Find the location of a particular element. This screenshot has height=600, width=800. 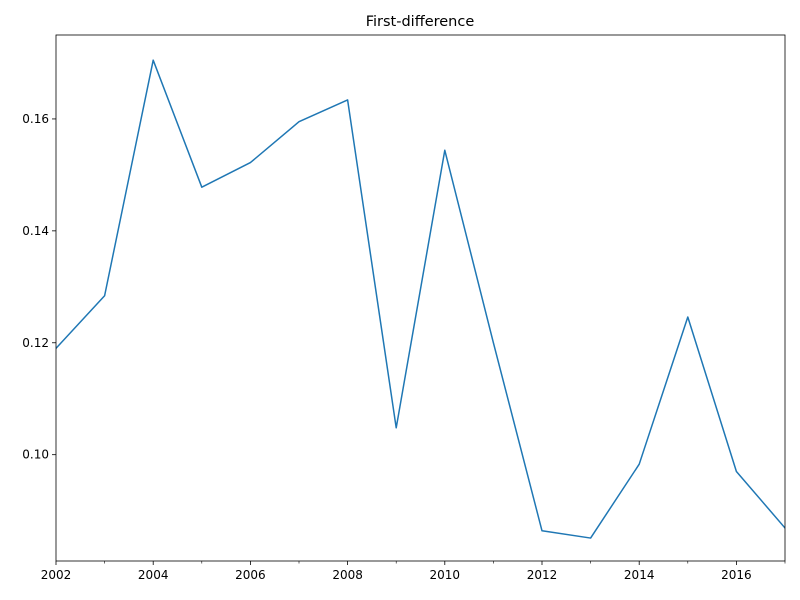

x-tick-label: 2006 is located at coordinates (250, 575).